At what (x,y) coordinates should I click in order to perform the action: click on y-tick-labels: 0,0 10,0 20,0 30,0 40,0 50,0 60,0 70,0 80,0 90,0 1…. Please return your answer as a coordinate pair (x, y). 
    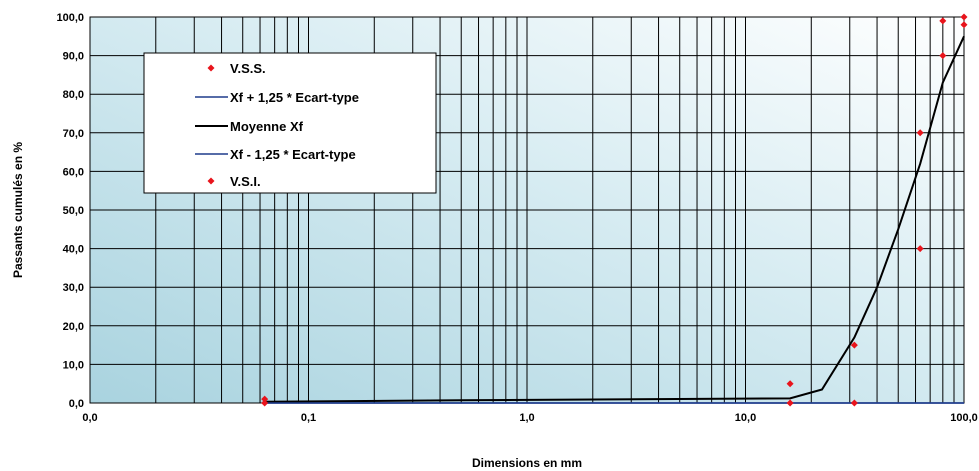
    Looking at the image, I should click on (70, 211).